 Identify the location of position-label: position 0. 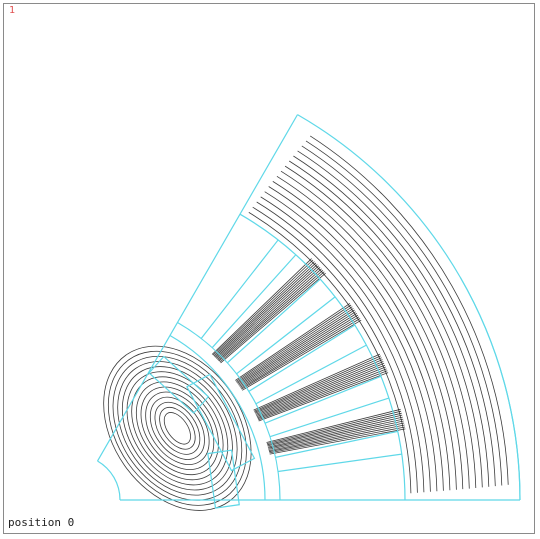
(41, 522).